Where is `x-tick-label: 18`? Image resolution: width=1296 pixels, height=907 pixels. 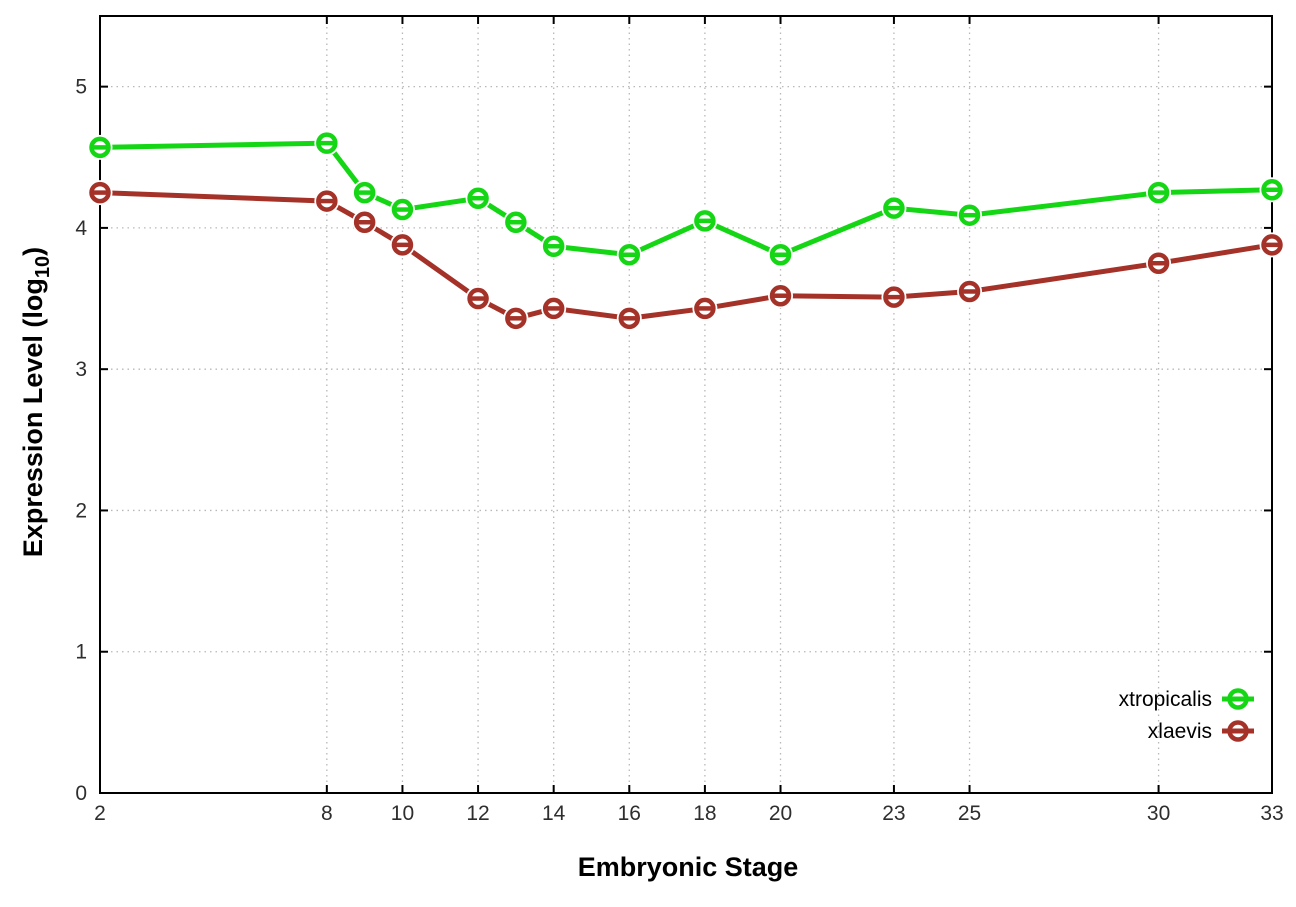 x-tick-label: 18 is located at coordinates (704, 813).